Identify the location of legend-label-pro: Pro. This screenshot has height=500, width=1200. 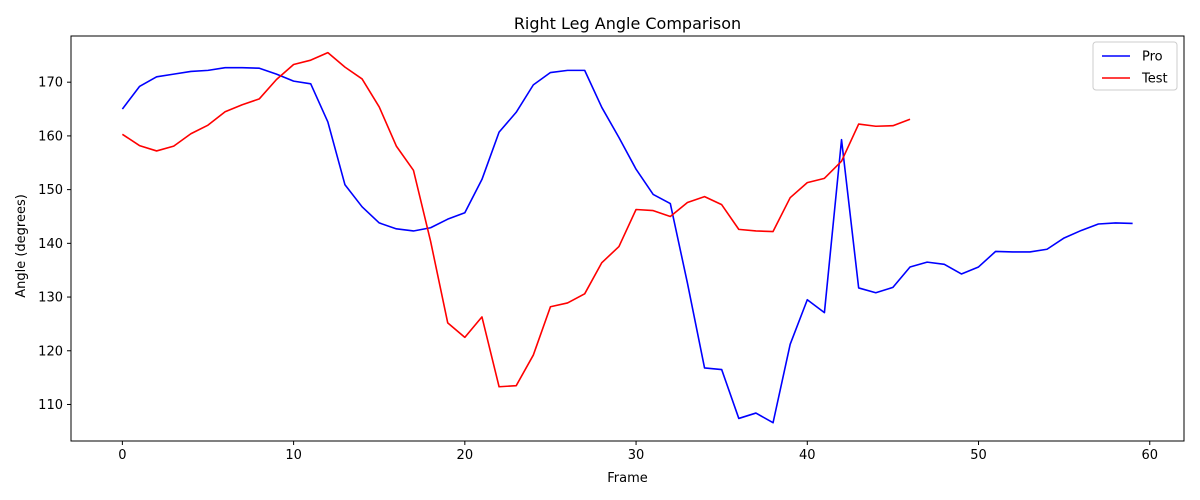
(1152, 57).